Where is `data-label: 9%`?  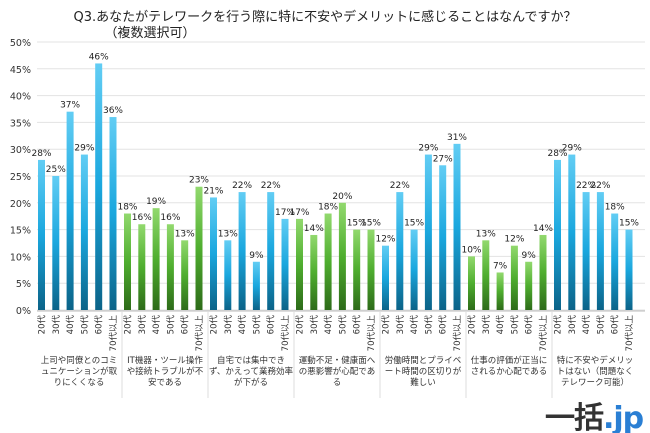 data-label: 9% is located at coordinates (529, 256).